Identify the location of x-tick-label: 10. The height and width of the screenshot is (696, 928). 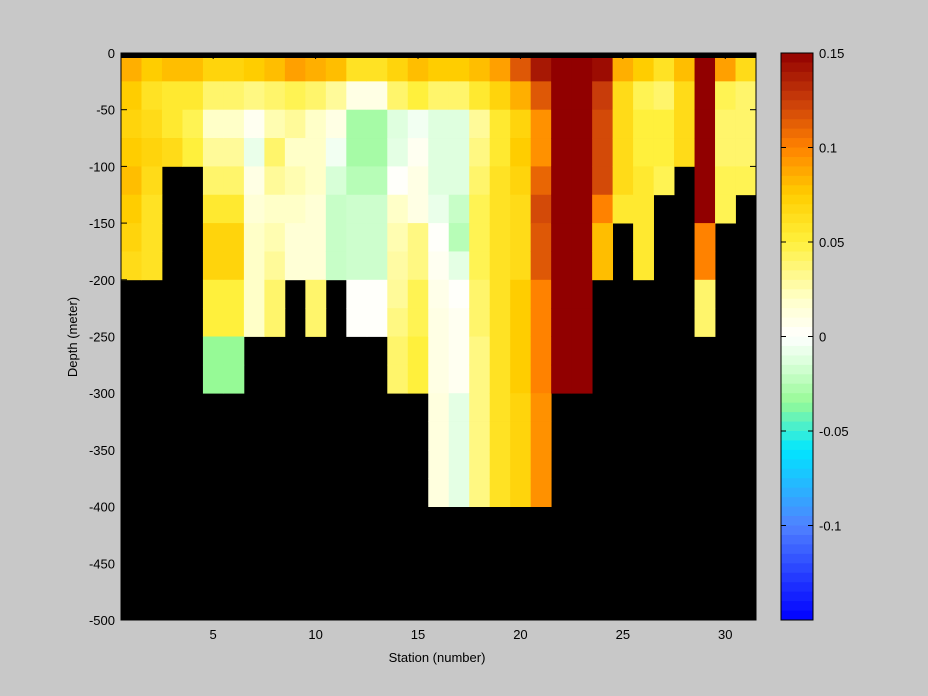
(315, 634).